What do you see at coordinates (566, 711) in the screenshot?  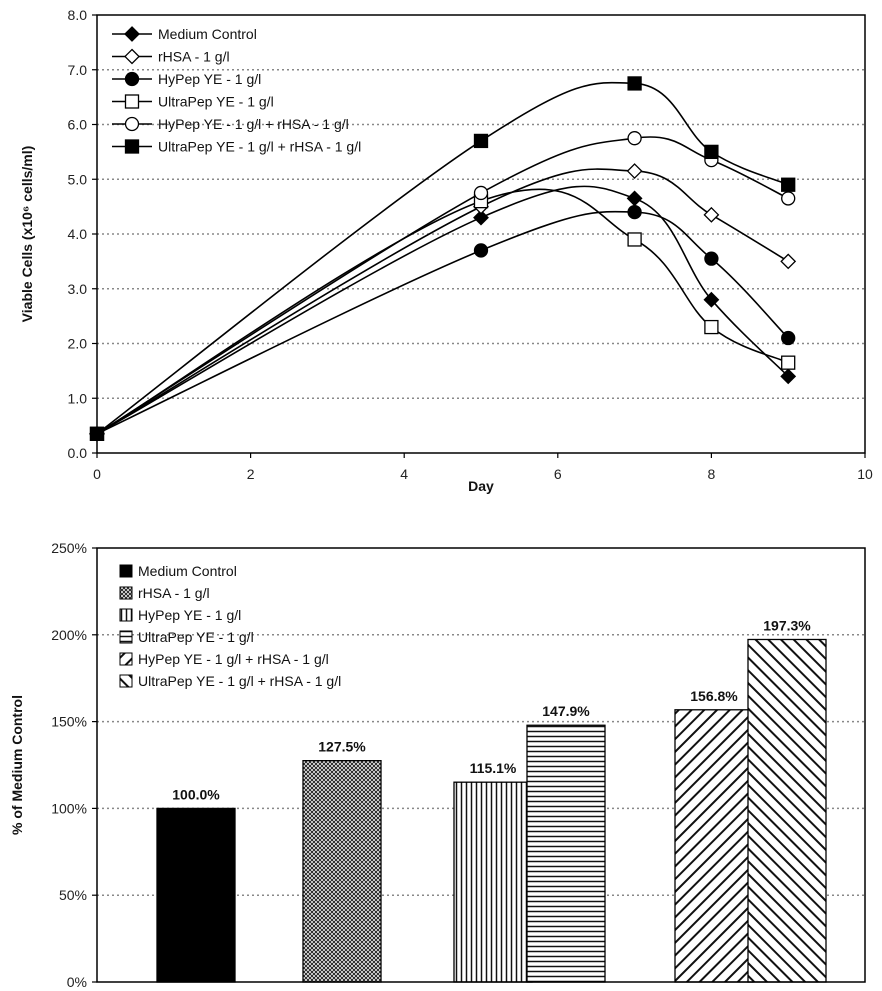 I see `bar-value-label: 147.9%` at bounding box center [566, 711].